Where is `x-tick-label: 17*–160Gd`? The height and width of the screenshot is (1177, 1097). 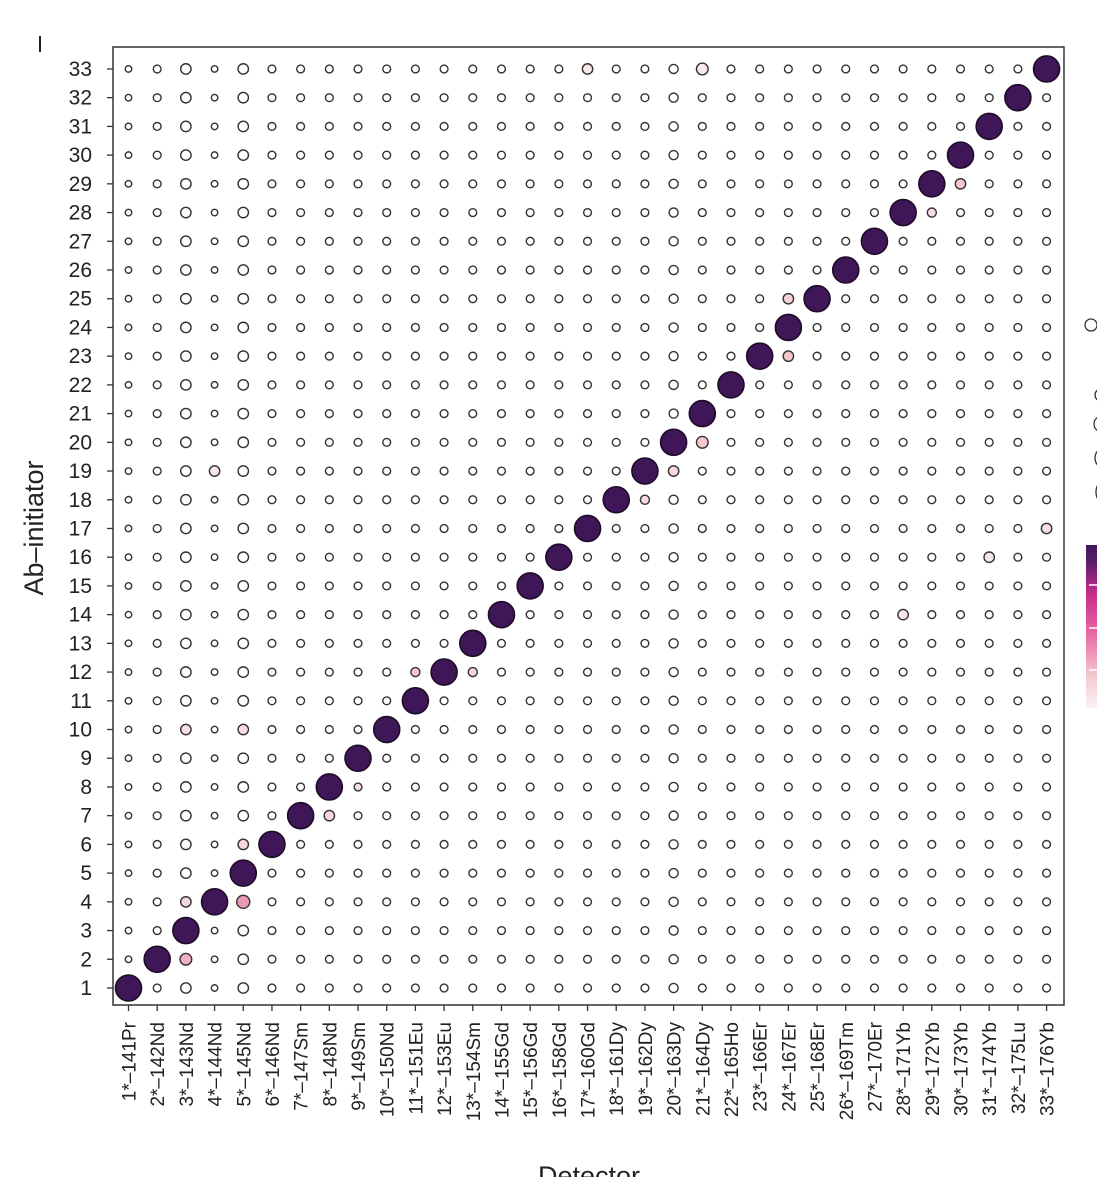
x-tick-label: 17*–160Gd is located at coordinates (589, 1070).